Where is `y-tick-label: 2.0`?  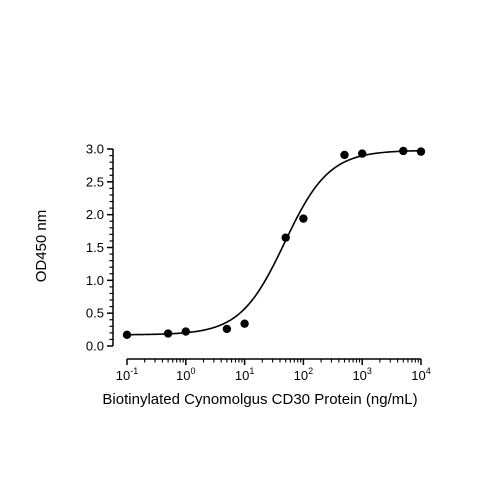 y-tick-label: 2.0 is located at coordinates (95, 214).